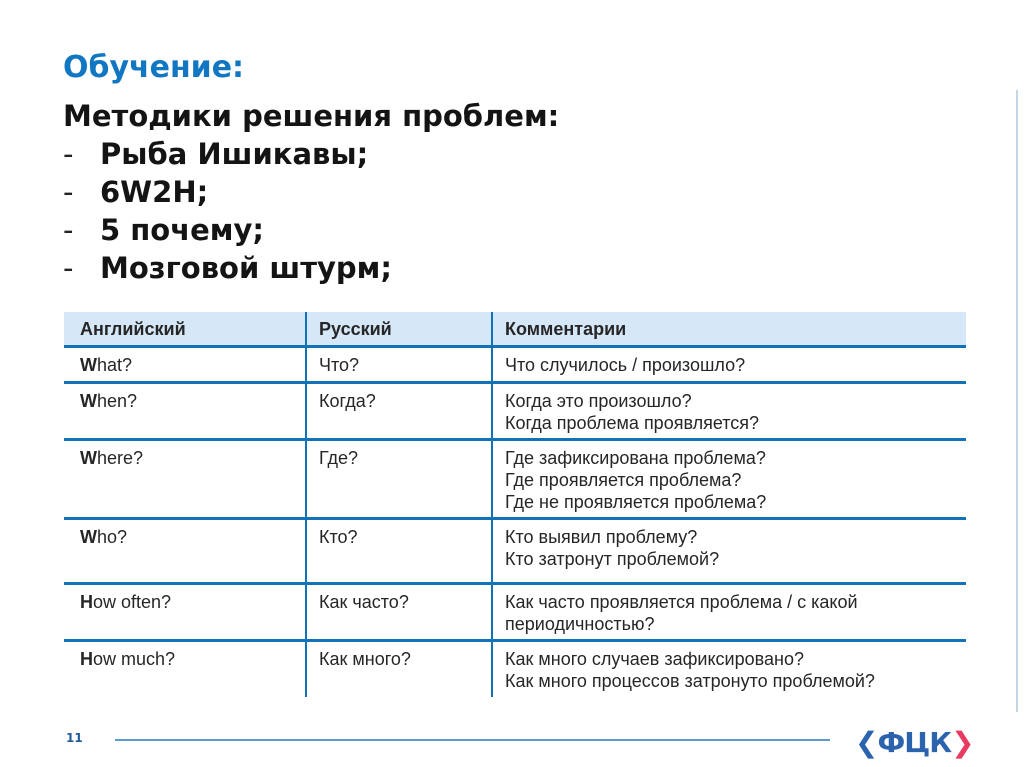 Image resolution: width=1024 pixels, height=767 pixels. Describe the element at coordinates (185, 612) in the screenshot. I see `table-cell-english: How often?` at that location.